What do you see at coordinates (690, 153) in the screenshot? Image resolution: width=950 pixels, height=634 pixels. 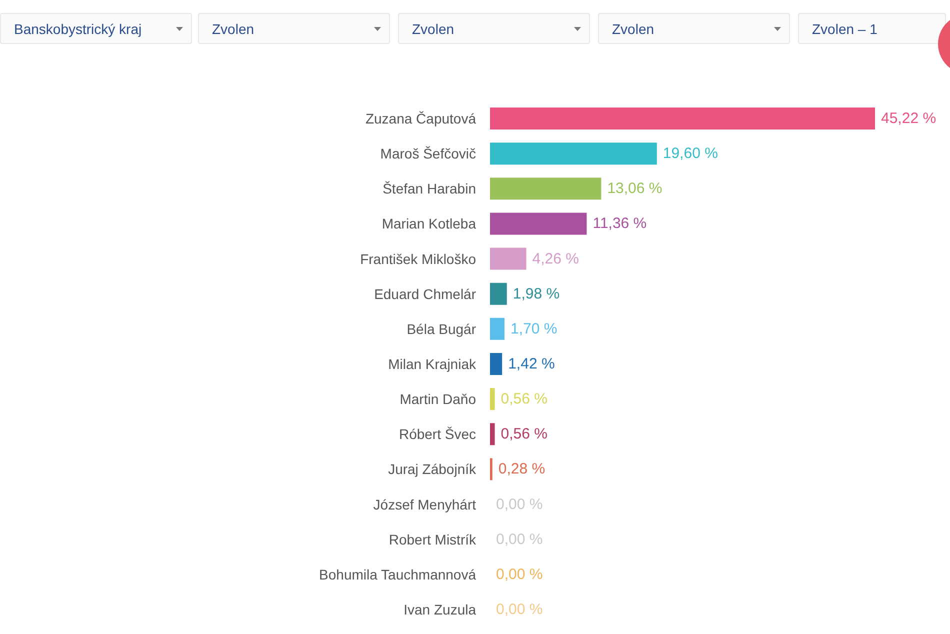 I see `data-label: 19,60 %` at bounding box center [690, 153].